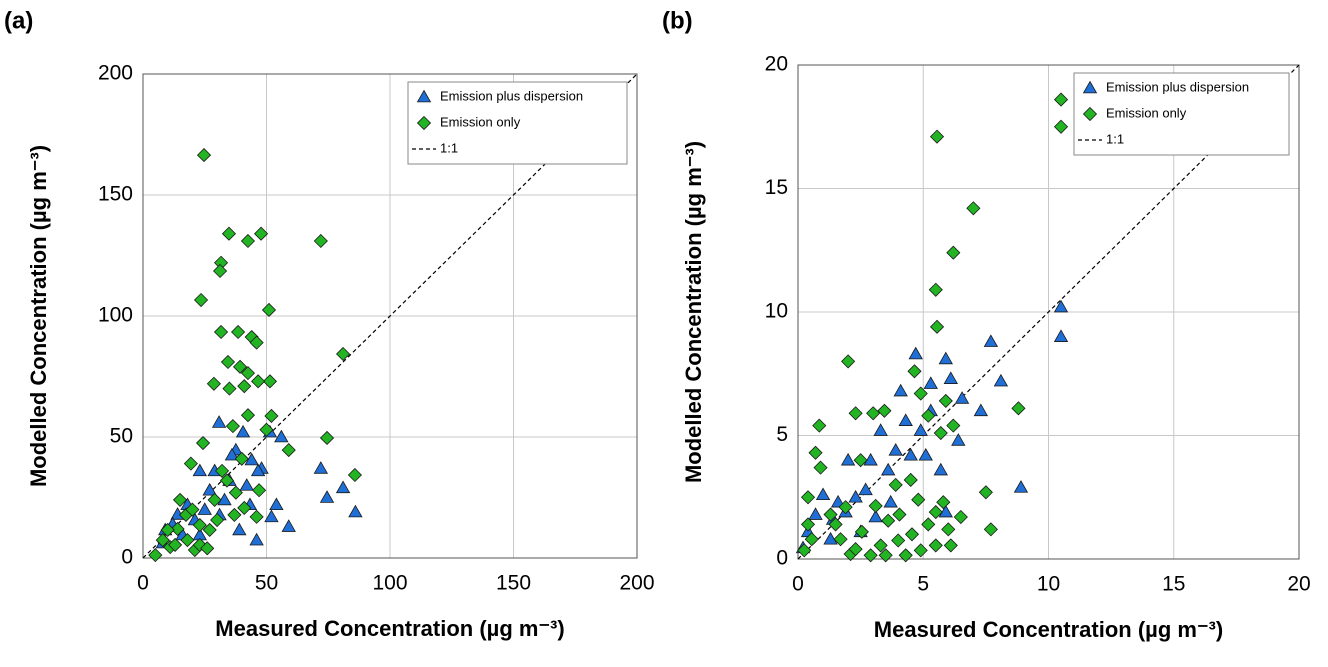 Image resolution: width=1328 pixels, height=667 pixels. I want to click on legend-box, so click(517, 123).